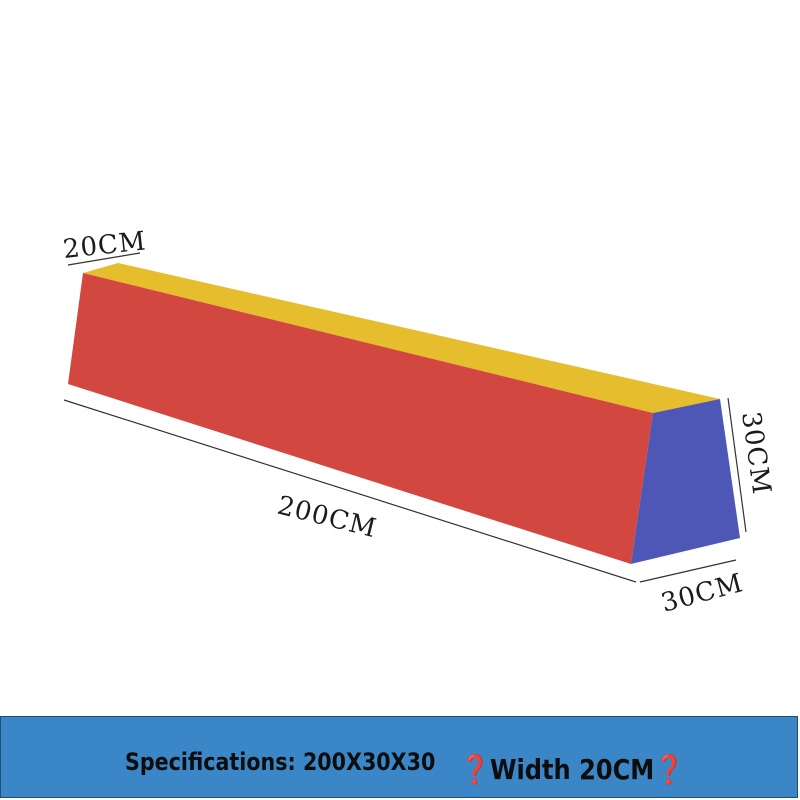 The height and width of the screenshot is (800, 800). Describe the element at coordinates (685, 481) in the screenshot. I see `beam-end-face` at that location.